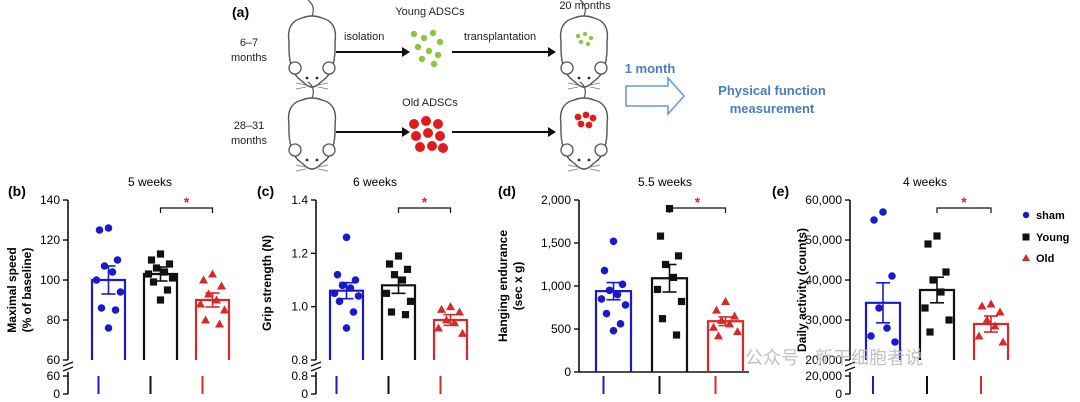 This screenshot has height=402, width=1080. What do you see at coordinates (552, 132) in the screenshot?
I see `transplant-arrowhead-old` at bounding box center [552, 132].